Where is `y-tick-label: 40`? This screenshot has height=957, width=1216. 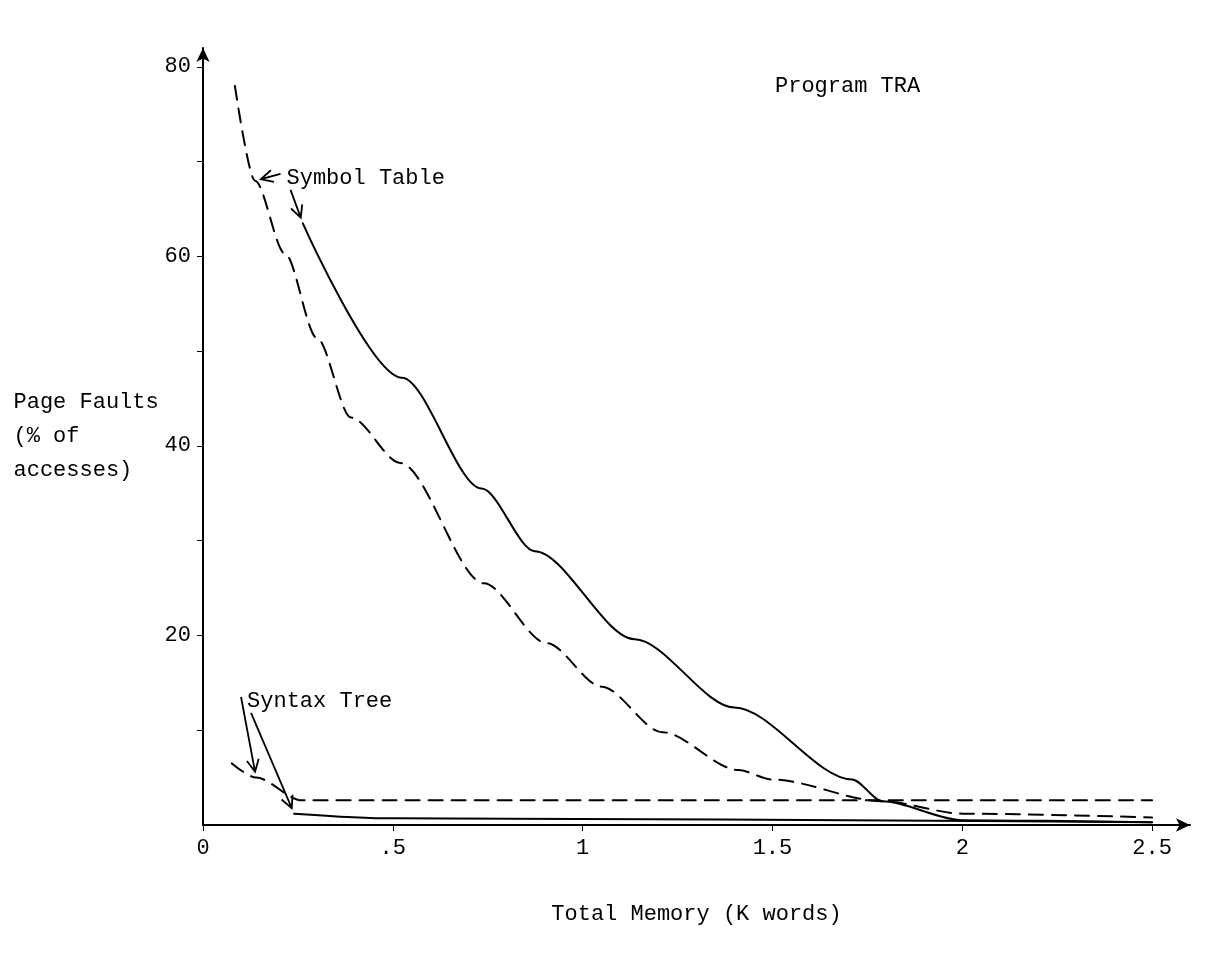 y-tick-label: 40 is located at coordinates (177, 446).